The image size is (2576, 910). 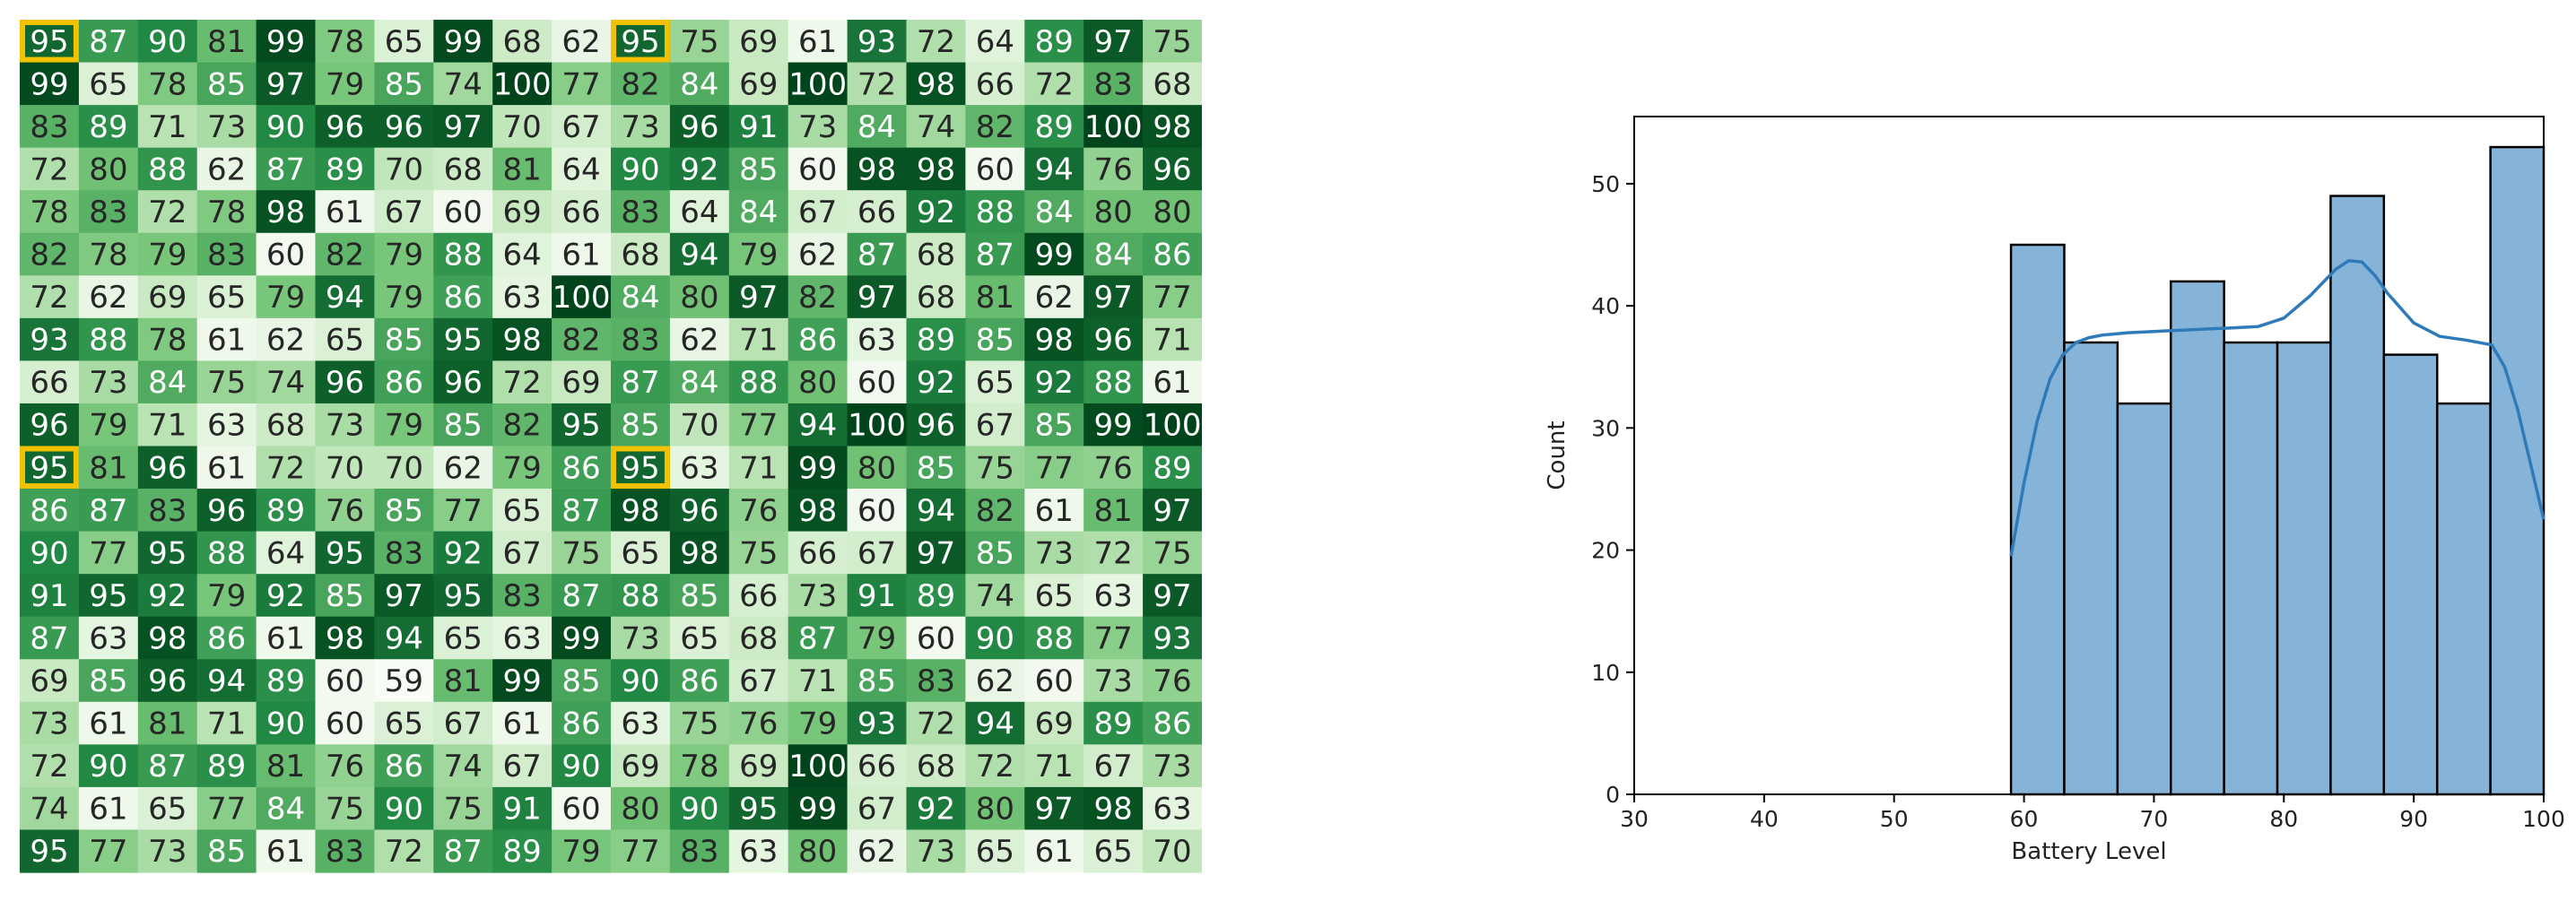 I want to click on heatmap-cell-value: 65, so click(x=108, y=84).